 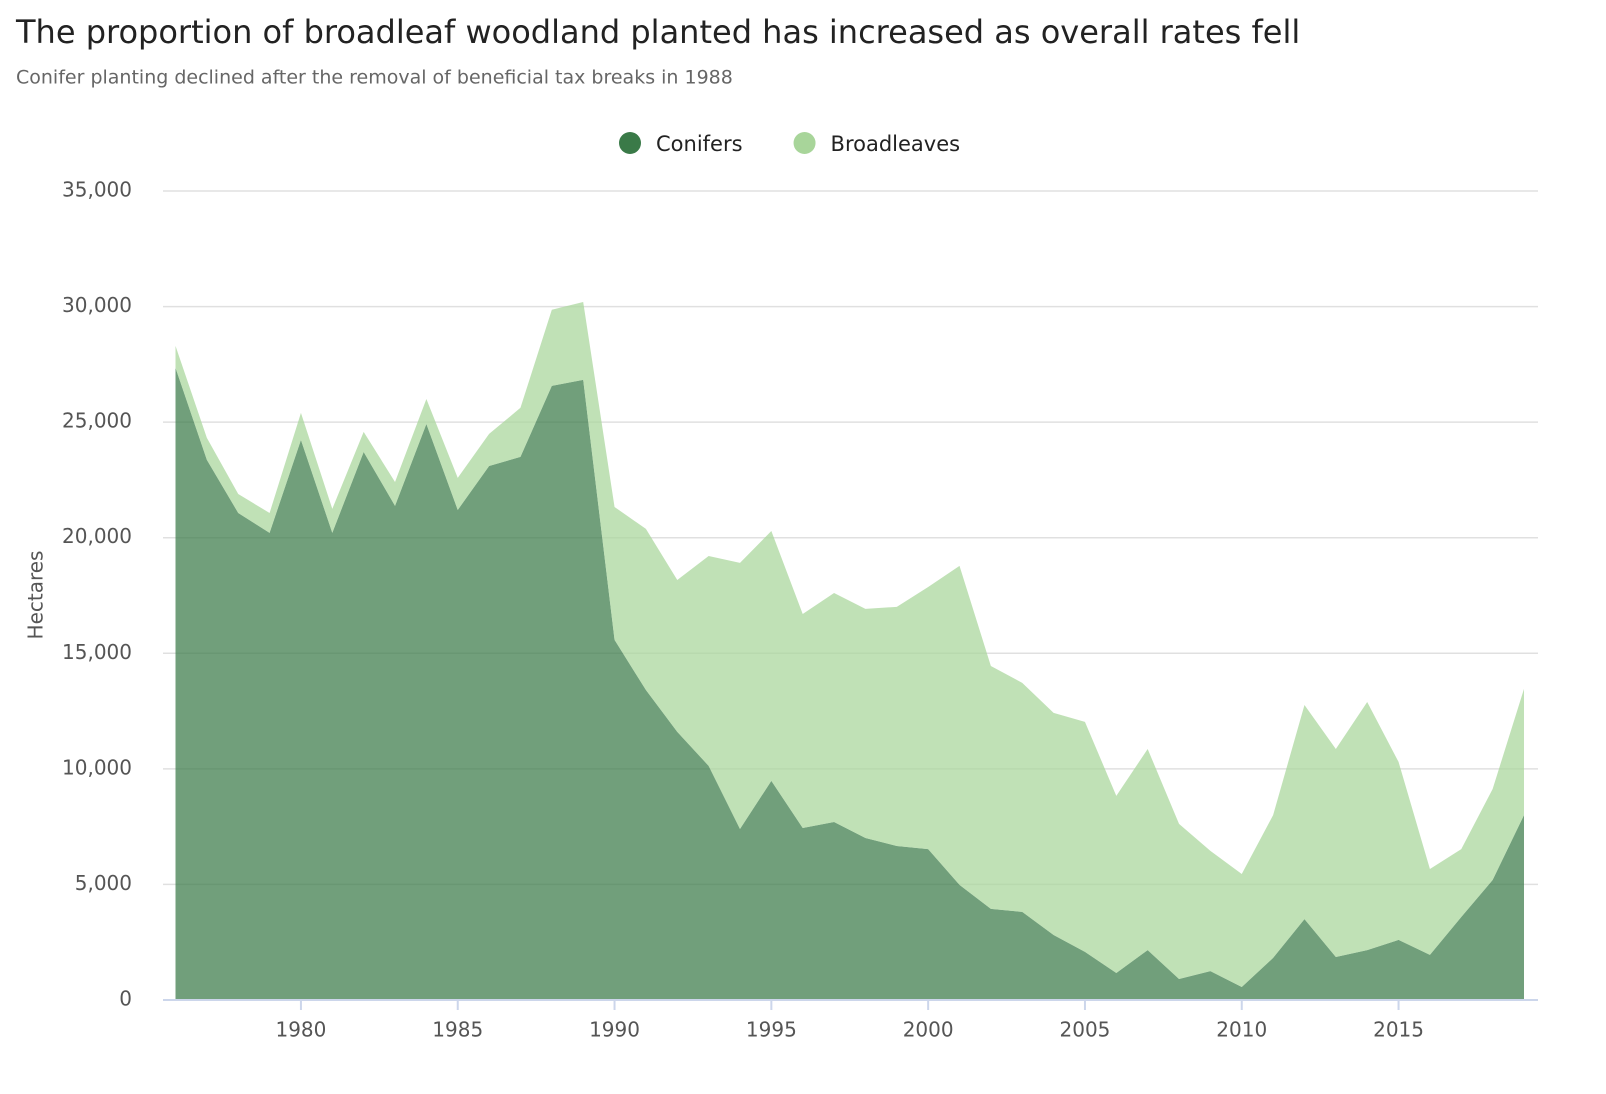 What do you see at coordinates (1241, 1030) in the screenshot?
I see `x-tick-label: 2010` at bounding box center [1241, 1030].